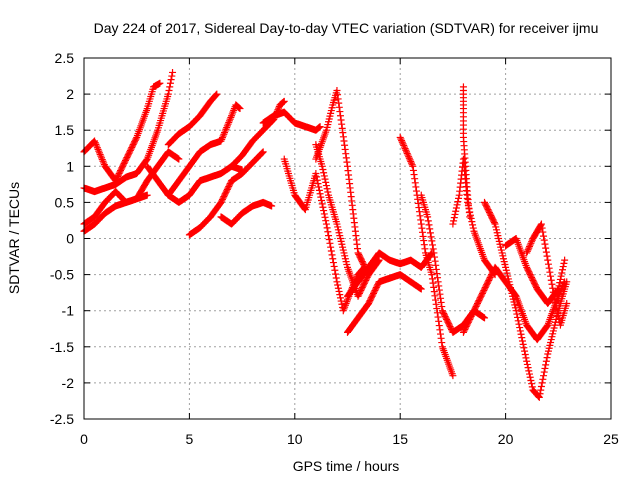  I want to click on x-tick-label: 20, so click(506, 439).